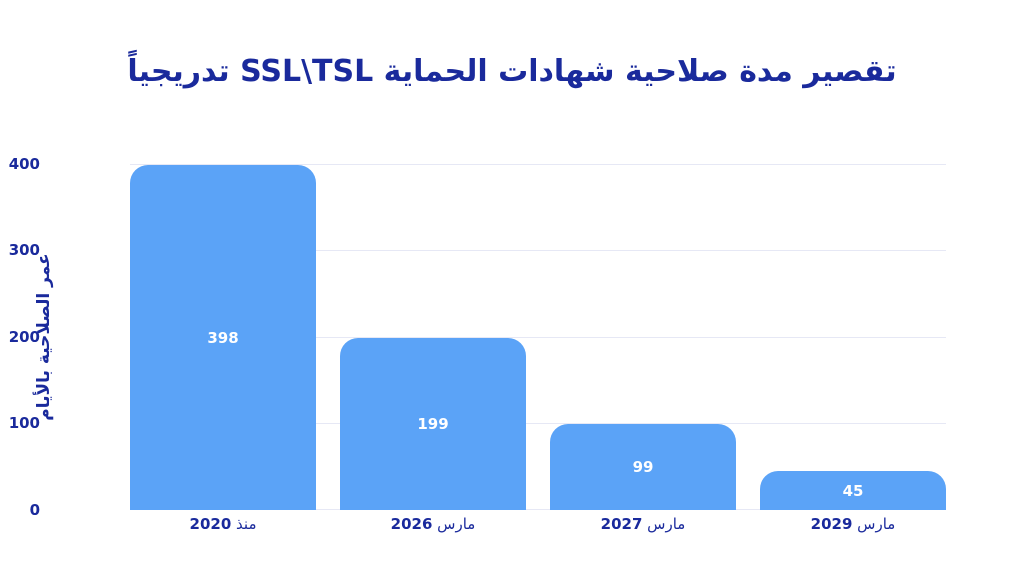 The height and width of the screenshot is (576, 1024). Describe the element at coordinates (24, 164) in the screenshot. I see `y-tick-400: 400` at that location.